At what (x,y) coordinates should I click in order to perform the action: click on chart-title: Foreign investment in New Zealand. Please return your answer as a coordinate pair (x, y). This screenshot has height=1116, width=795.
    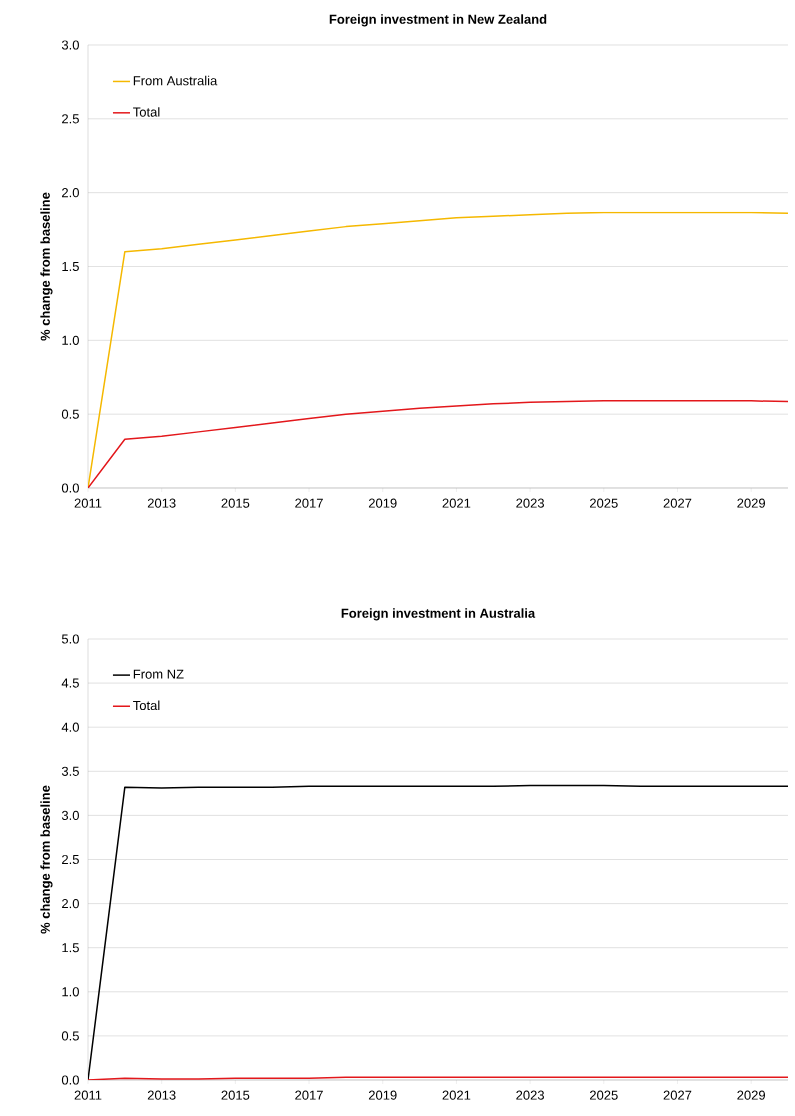
    Looking at the image, I should click on (438, 20).